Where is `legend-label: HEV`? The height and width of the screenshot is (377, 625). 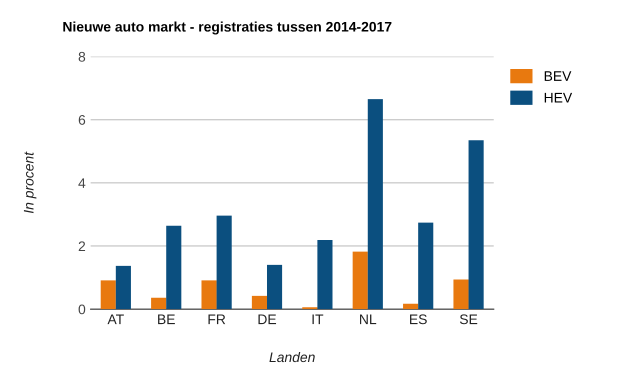 legend-label: HEV is located at coordinates (558, 97).